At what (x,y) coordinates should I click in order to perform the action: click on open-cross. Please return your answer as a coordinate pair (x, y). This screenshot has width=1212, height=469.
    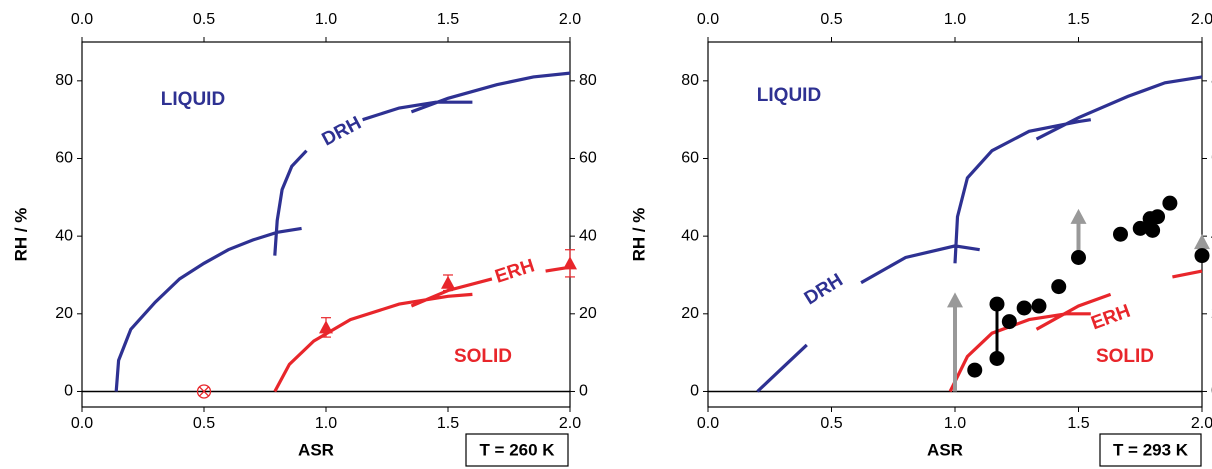
    Looking at the image, I should click on (204, 391).